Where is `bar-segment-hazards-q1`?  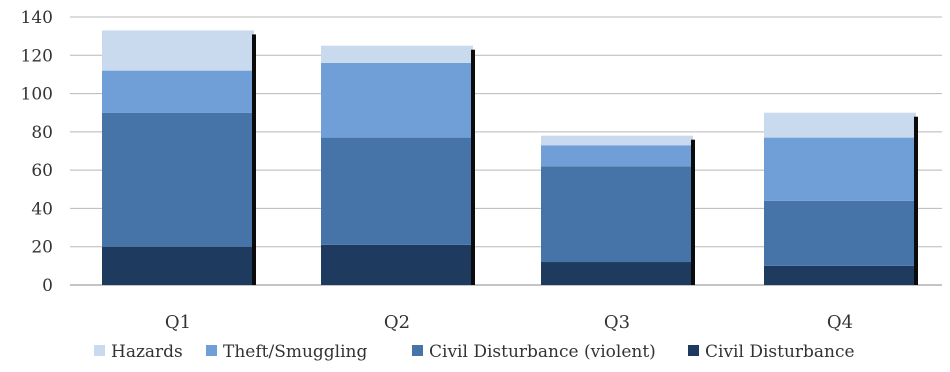 bar-segment-hazards-q1 is located at coordinates (178, 50).